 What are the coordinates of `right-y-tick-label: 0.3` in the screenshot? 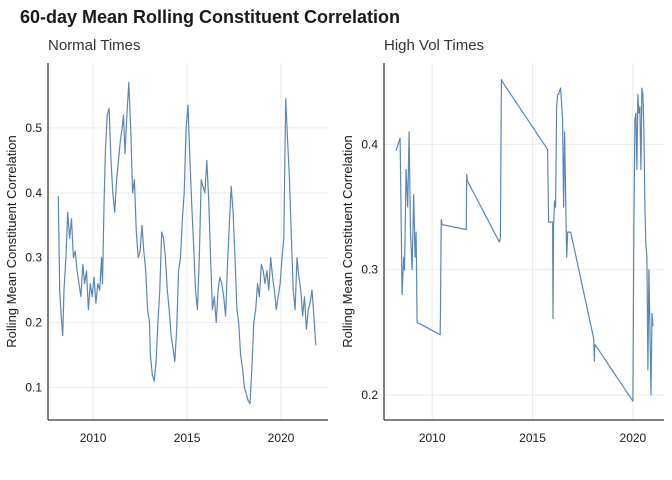 It's located at (369, 270).